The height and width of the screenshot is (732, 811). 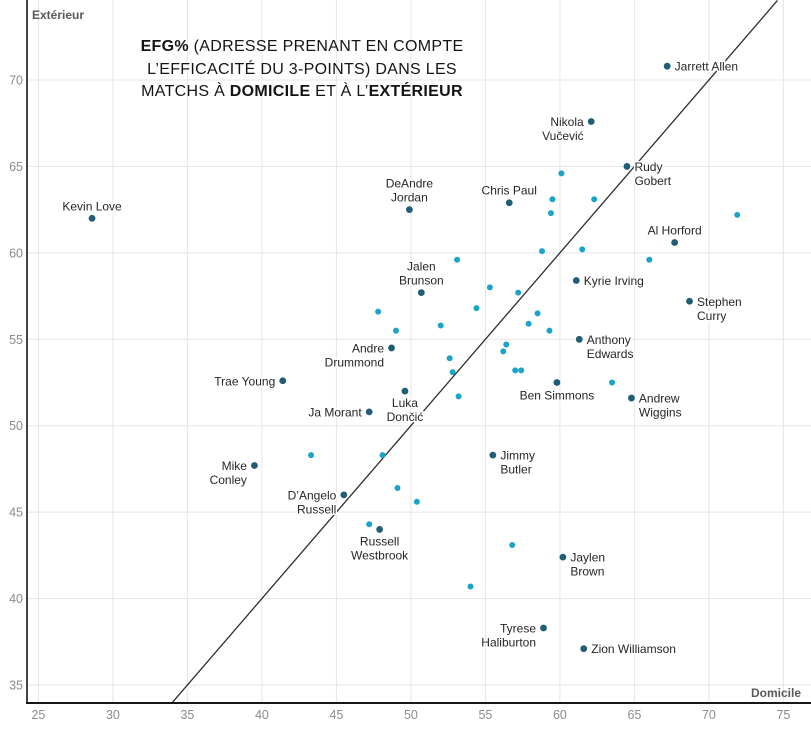 What do you see at coordinates (411, 715) in the screenshot?
I see `x-tick-label: 50` at bounding box center [411, 715].